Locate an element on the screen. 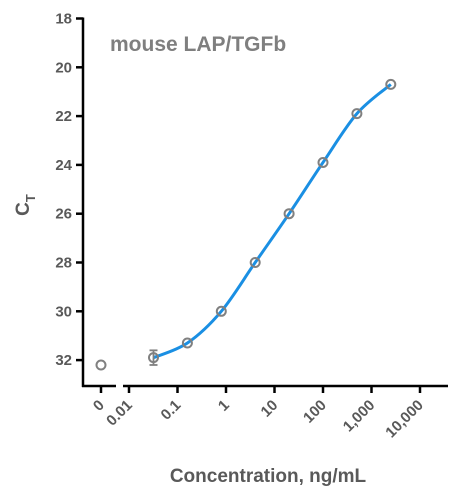  y-tick-label: 28 is located at coordinates (63, 263).